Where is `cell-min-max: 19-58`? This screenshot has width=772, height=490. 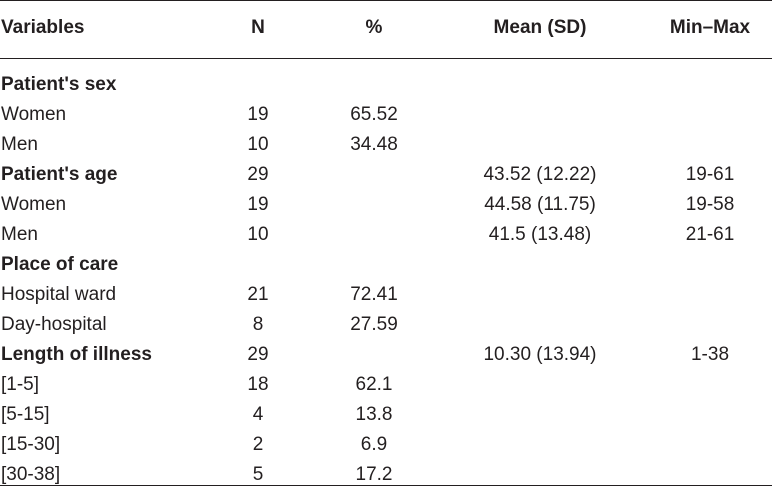 cell-min-max: 19-58 is located at coordinates (710, 204).